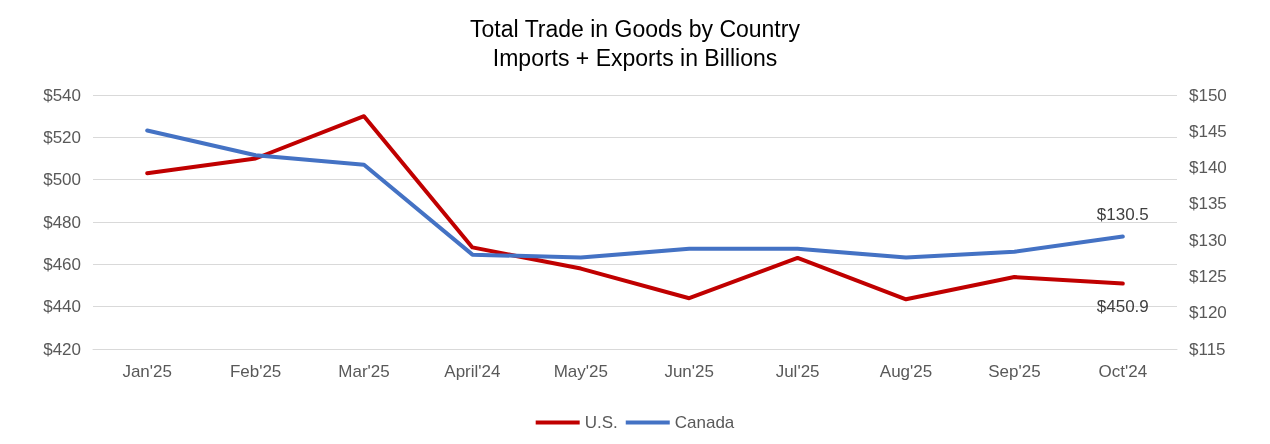 The width and height of the screenshot is (1270, 444). Describe the element at coordinates (580, 371) in the screenshot. I see `x-tick-label: May'25` at that location.